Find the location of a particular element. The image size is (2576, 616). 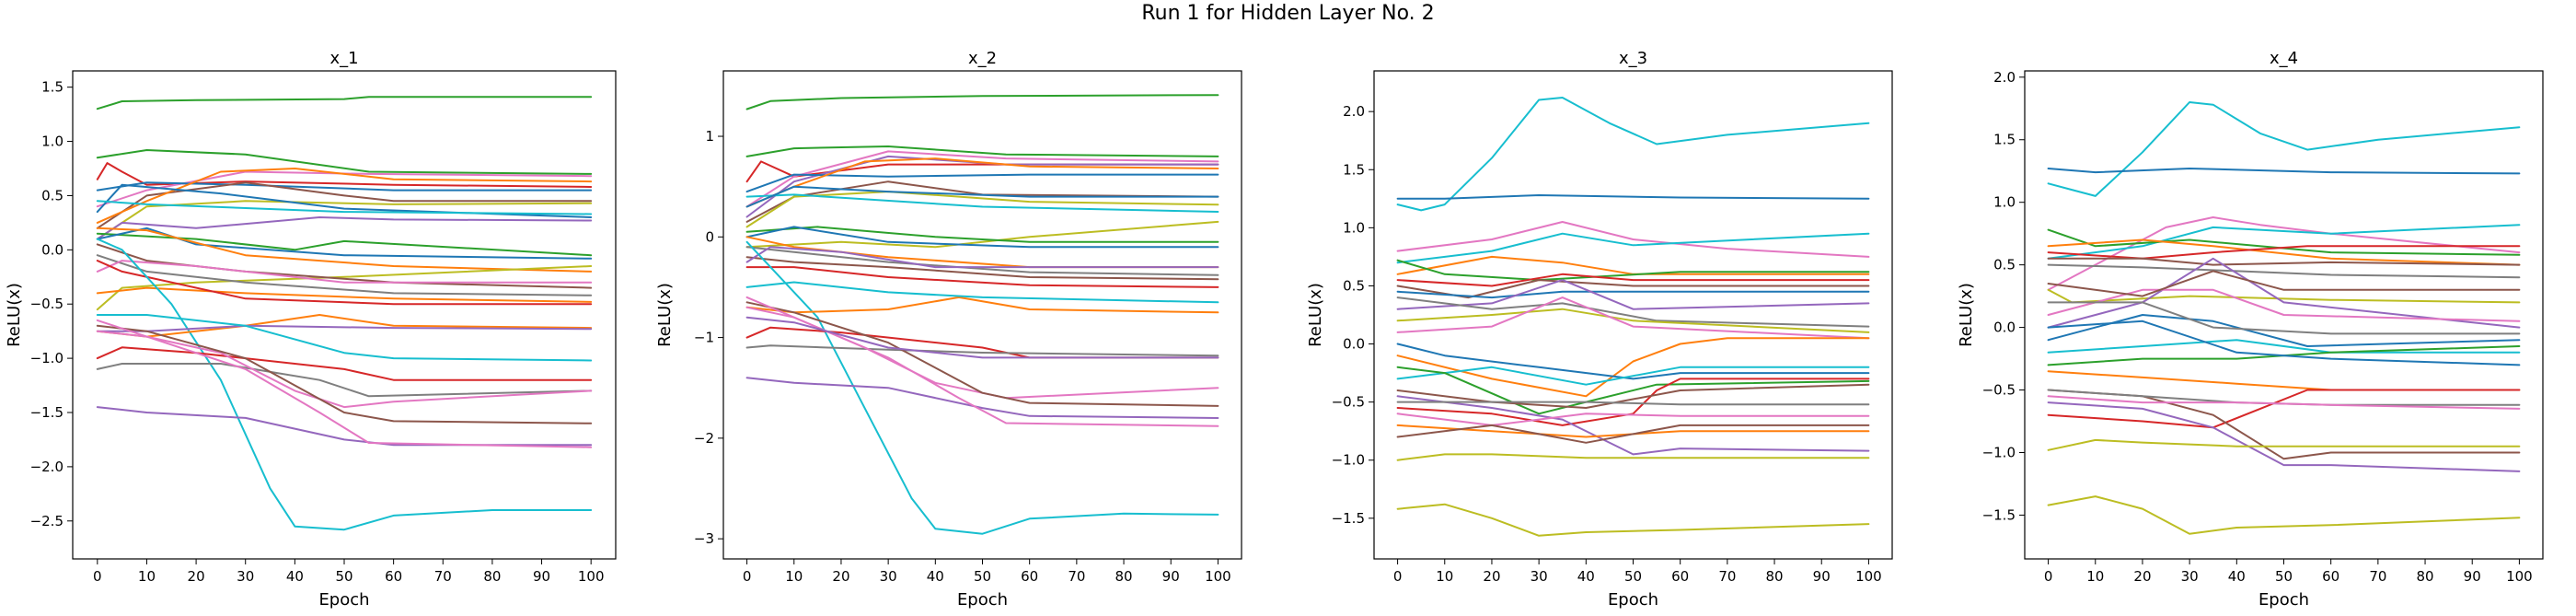

y-axis-label: ReLU(x) is located at coordinates (1315, 315).